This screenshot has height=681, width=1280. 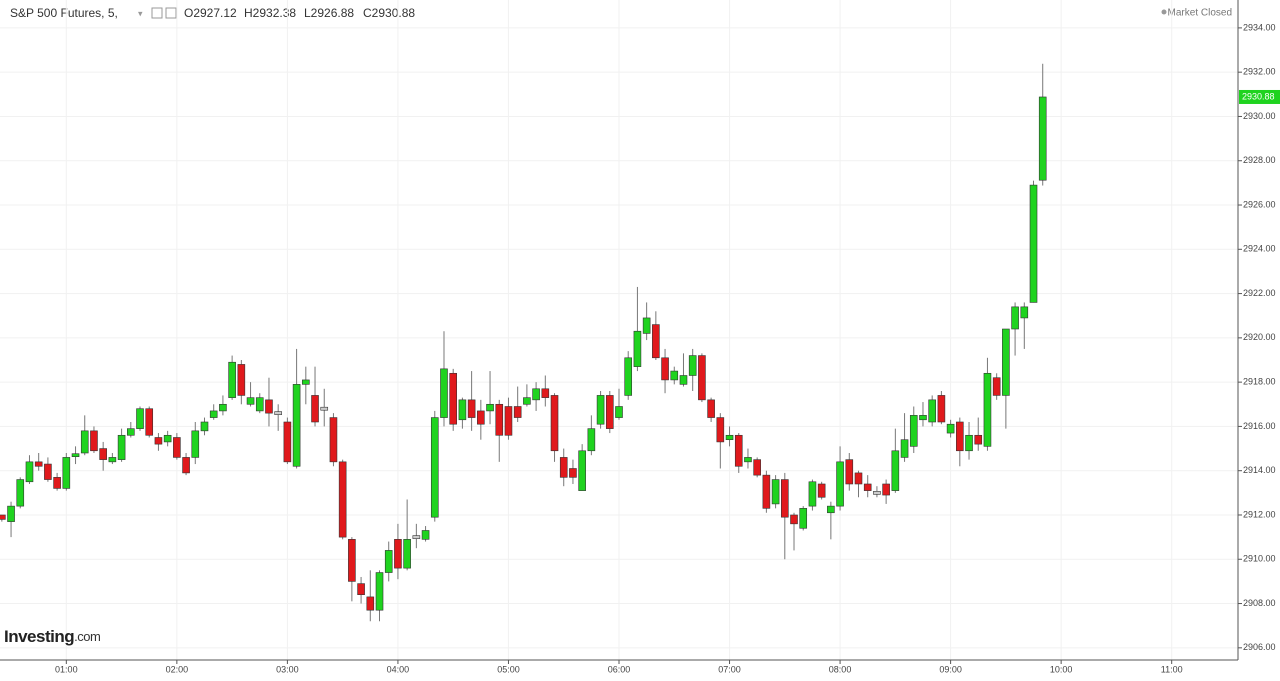 I want to click on x-tick-label: 07:00, so click(x=729, y=669).